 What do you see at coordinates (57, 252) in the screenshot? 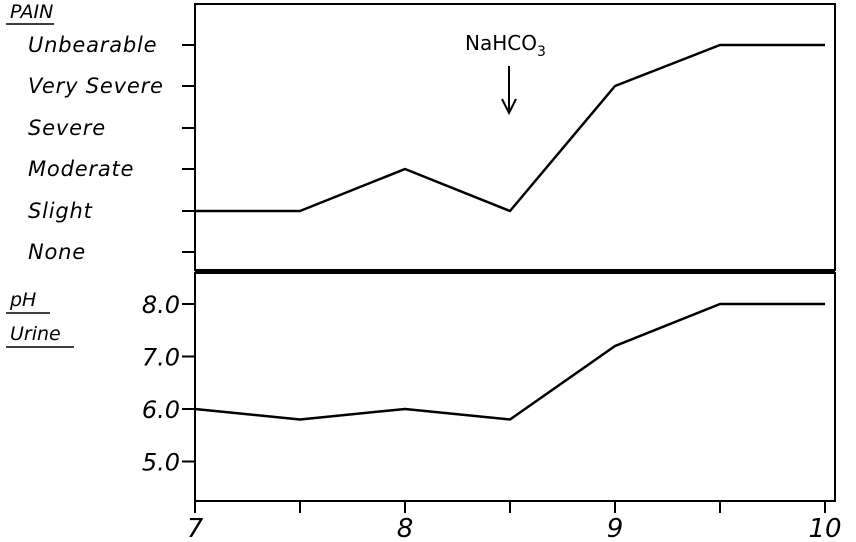
I see `pain-tick-label: None` at bounding box center [57, 252].